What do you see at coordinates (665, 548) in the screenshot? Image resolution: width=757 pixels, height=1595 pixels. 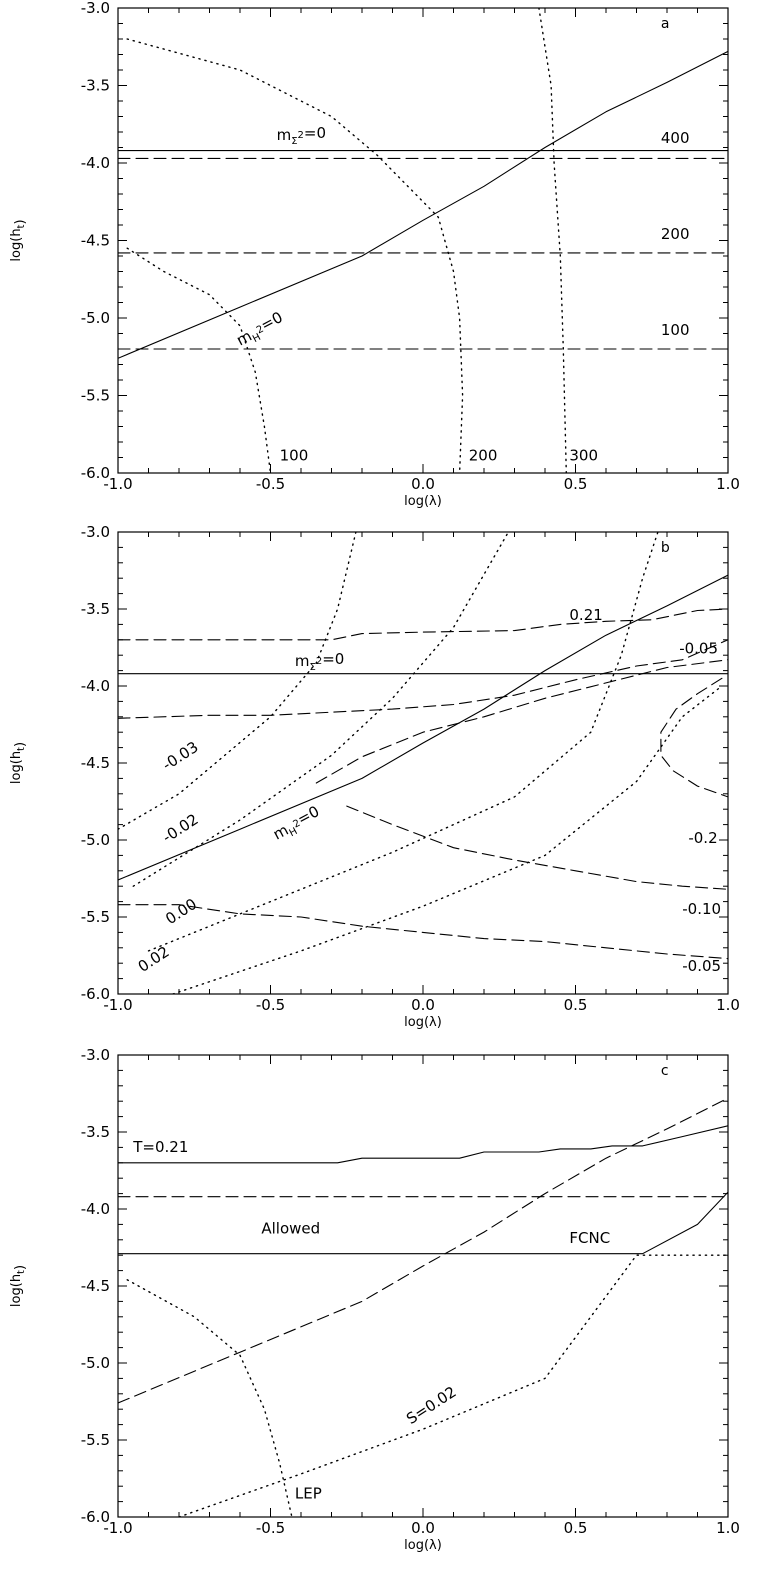 I see `panel-label: b` at bounding box center [665, 548].